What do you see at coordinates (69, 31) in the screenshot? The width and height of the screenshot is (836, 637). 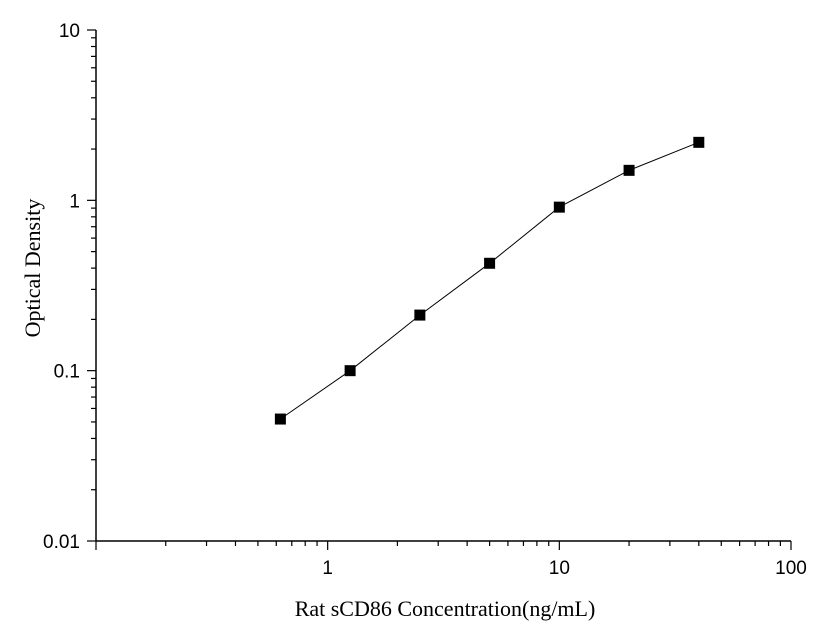 I see `y-tick-label: 10` at bounding box center [69, 31].